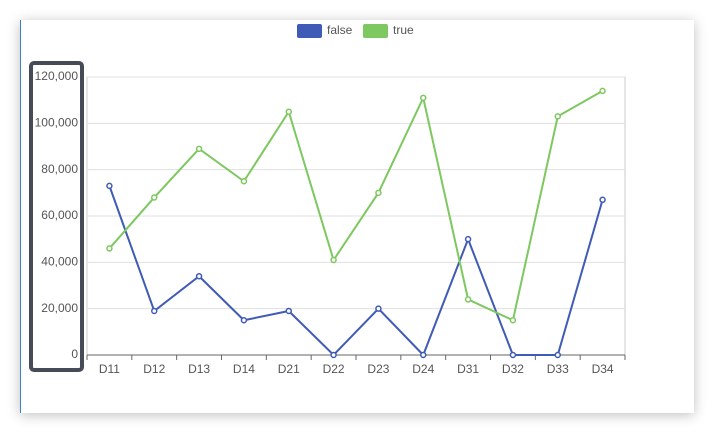 The height and width of the screenshot is (434, 713). Describe the element at coordinates (57, 123) in the screenshot. I see `y-tick-label: 100,000` at that location.